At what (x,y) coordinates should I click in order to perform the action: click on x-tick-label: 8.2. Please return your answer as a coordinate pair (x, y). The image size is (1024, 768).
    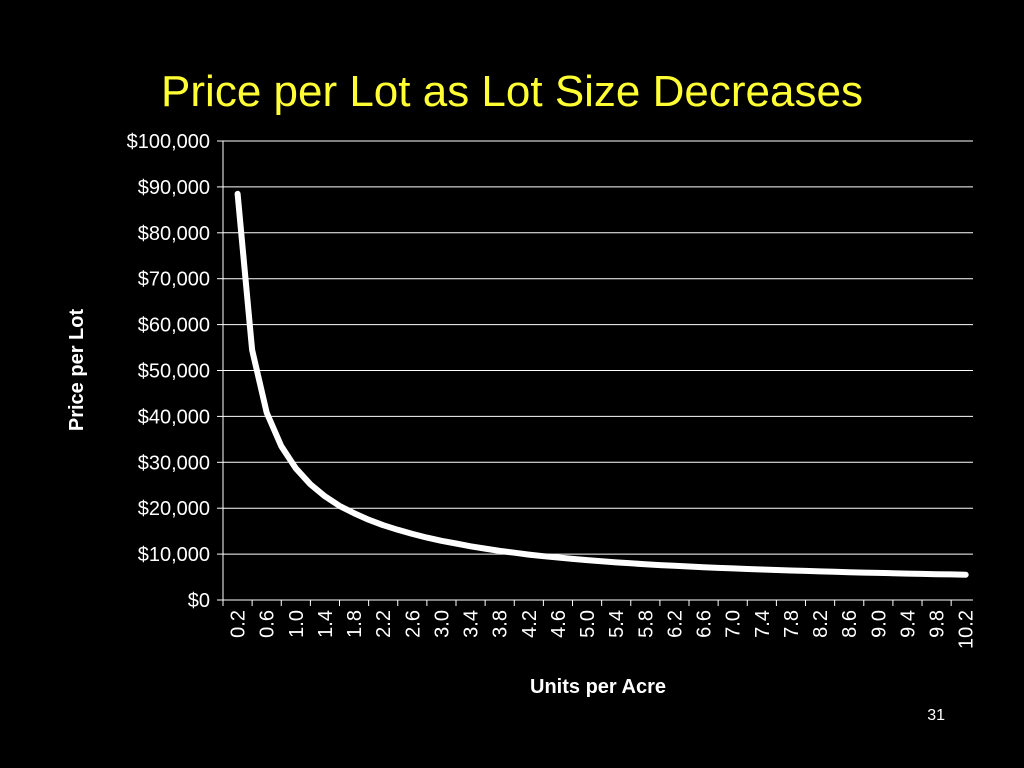
    Looking at the image, I should click on (821, 624).